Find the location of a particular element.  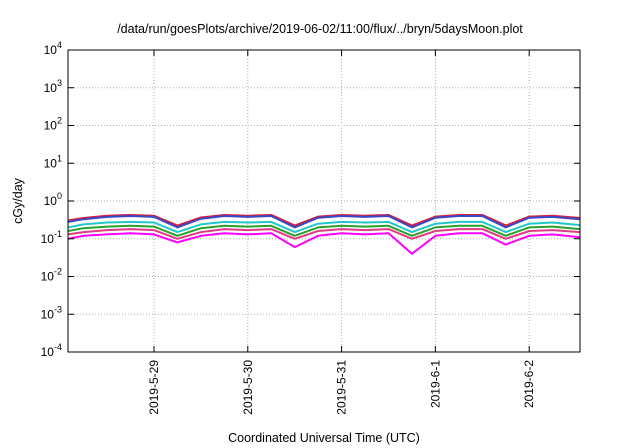

y-tick-label: 10⁴ is located at coordinates (53, 48).